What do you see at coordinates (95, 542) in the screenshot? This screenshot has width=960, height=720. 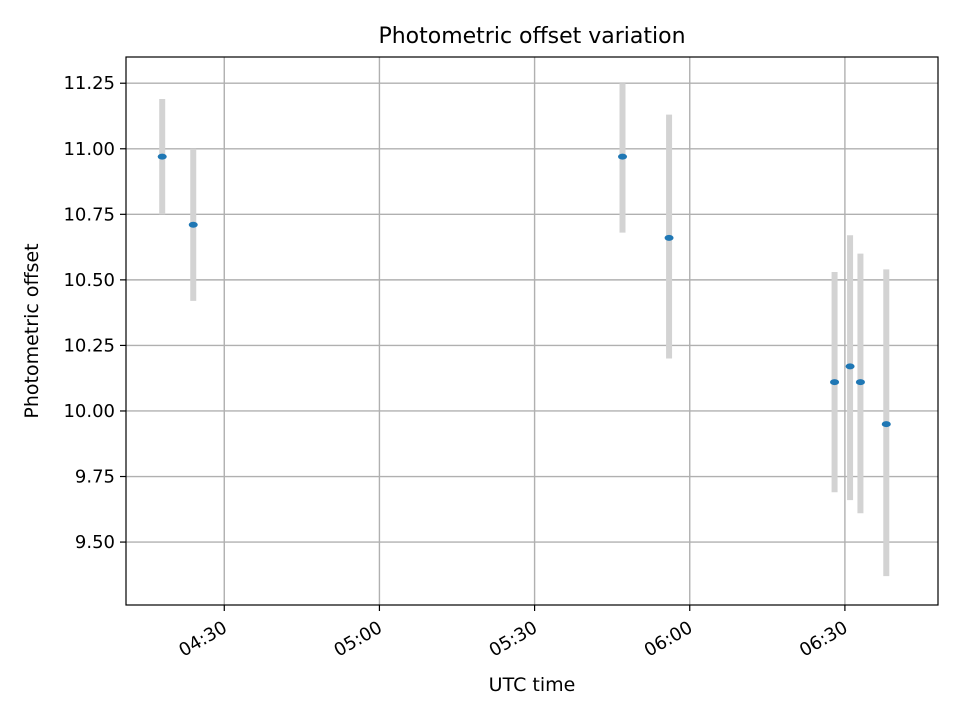 I see `y-tick-label: 9.50` at bounding box center [95, 542].